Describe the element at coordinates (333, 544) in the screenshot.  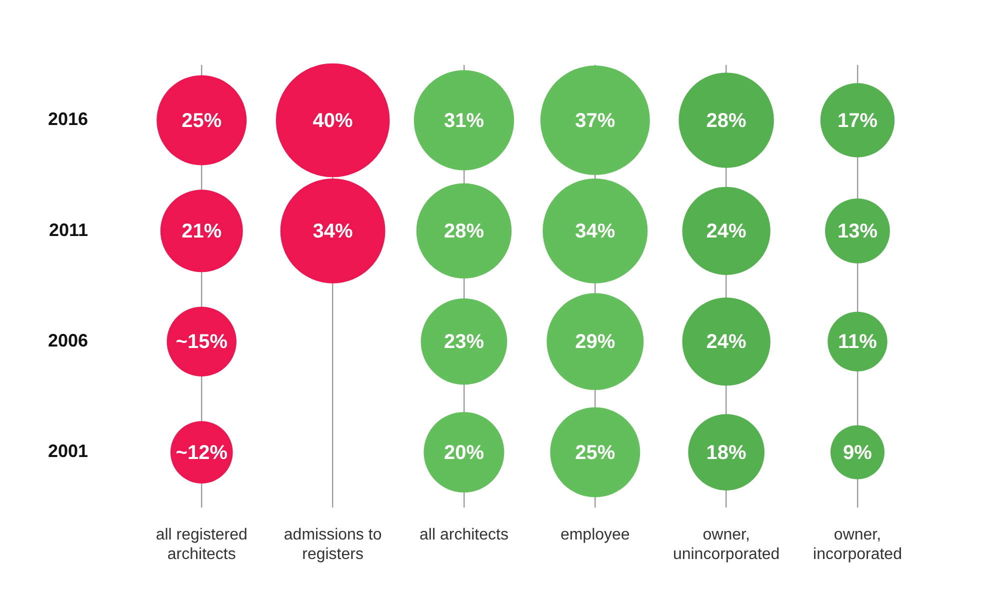
I see `x-tick-label: admissions to registers` at that location.